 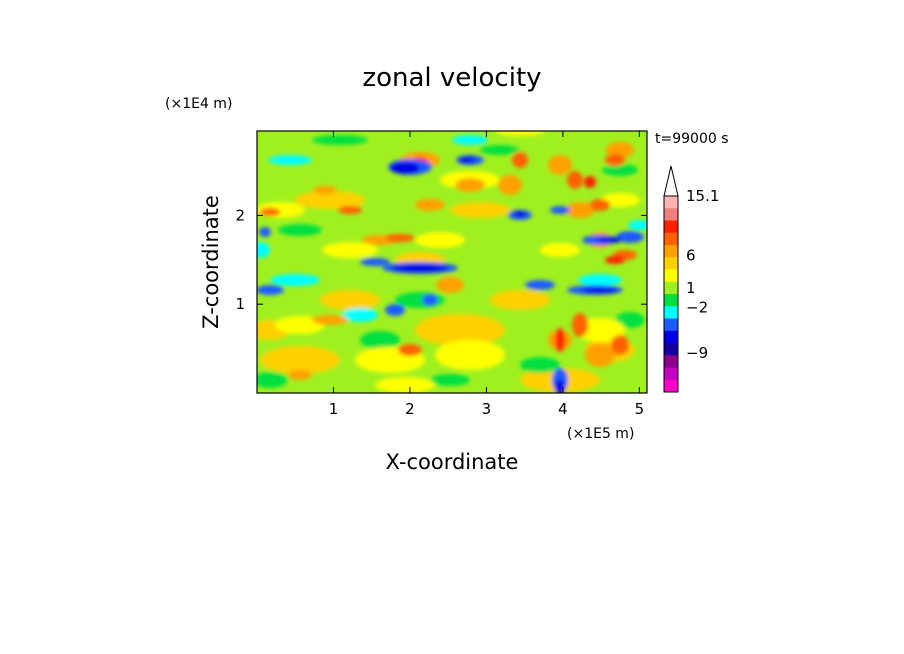 I want to click on y-axis-title: Z-coordinate, so click(x=211, y=262).